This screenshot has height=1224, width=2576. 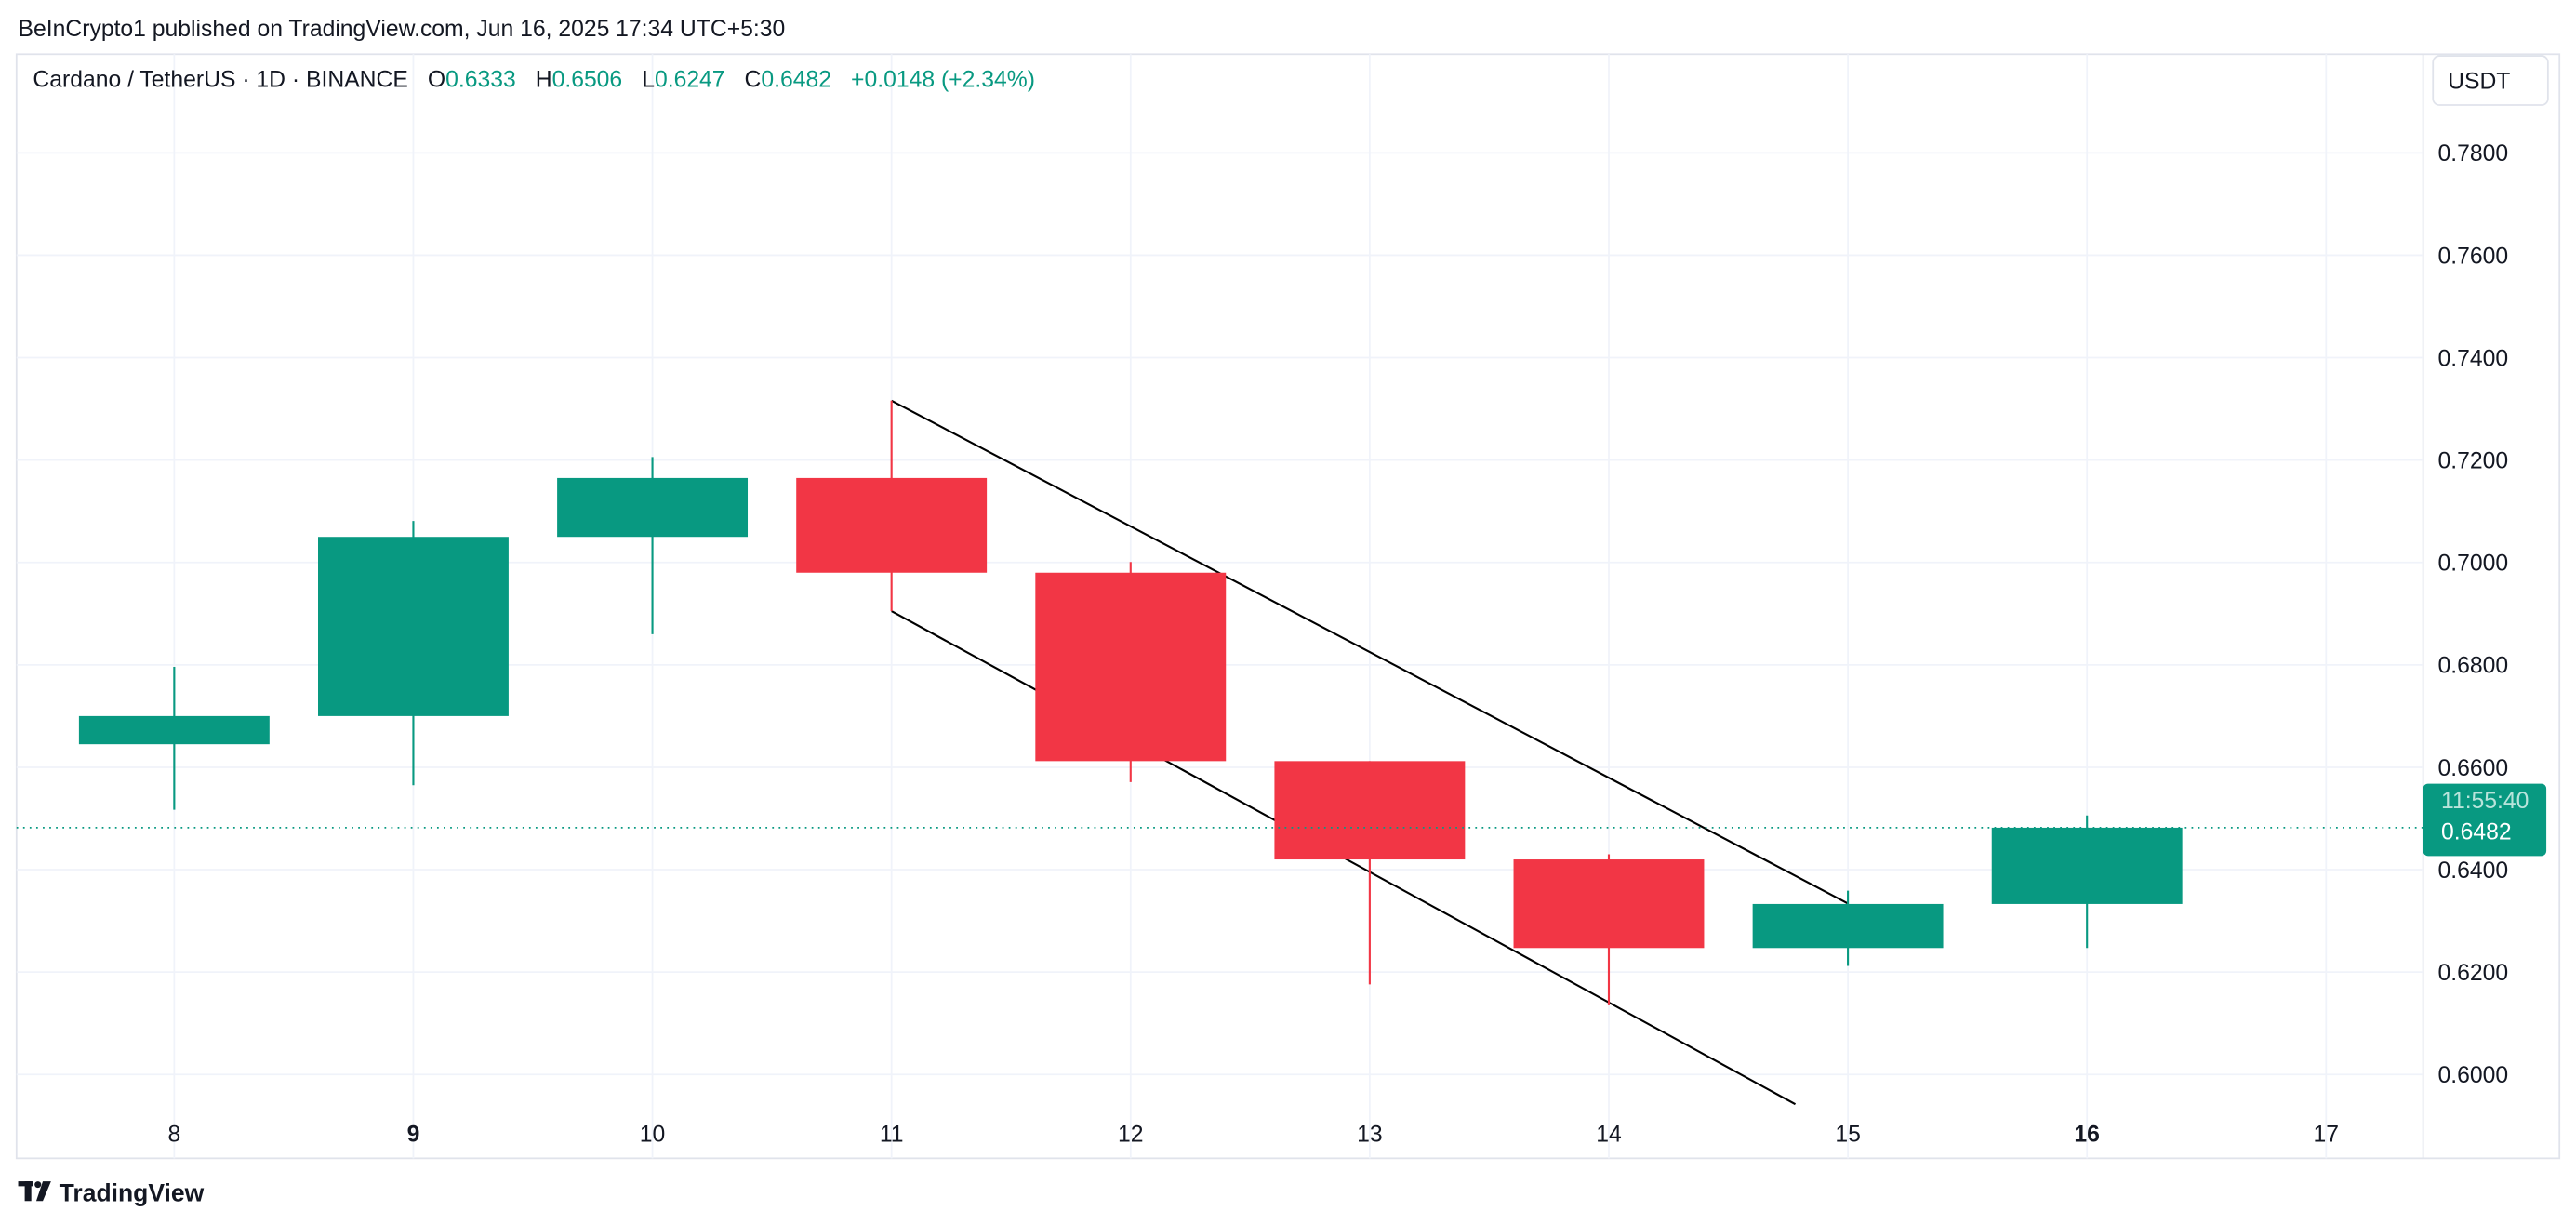 What do you see at coordinates (2473, 153) in the screenshot?
I see `y-tick-label: 0.7800` at bounding box center [2473, 153].